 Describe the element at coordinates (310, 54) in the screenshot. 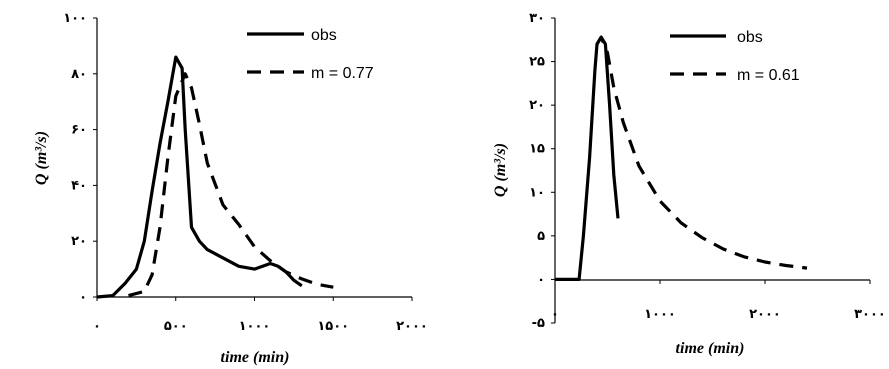

I see `chart-1-legend: obs m = 0.77` at that location.